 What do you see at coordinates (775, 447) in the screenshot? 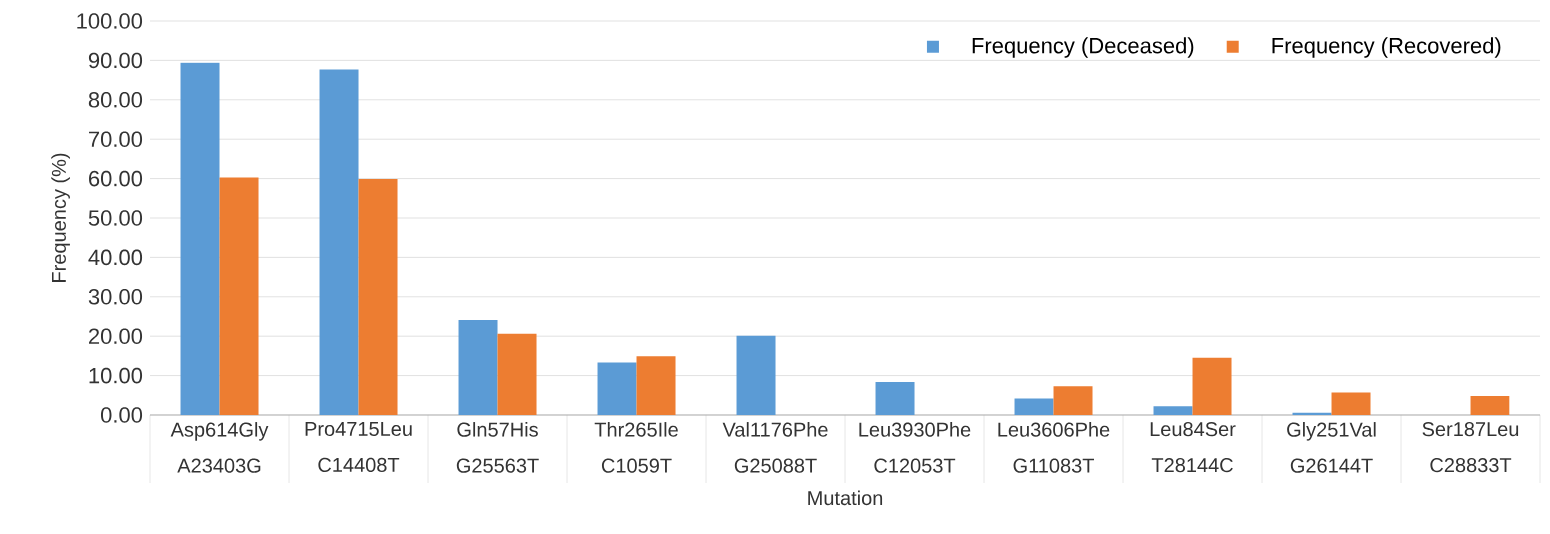
I see `x-tick-label: Val1176Phe G25088T` at bounding box center [775, 447].